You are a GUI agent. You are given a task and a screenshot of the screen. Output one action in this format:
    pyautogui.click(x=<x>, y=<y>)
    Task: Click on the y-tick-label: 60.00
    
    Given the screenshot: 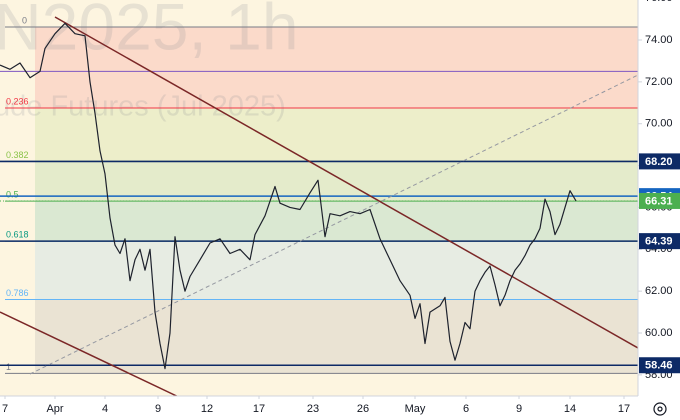 What is the action you would take?
    pyautogui.click(x=659, y=333)
    